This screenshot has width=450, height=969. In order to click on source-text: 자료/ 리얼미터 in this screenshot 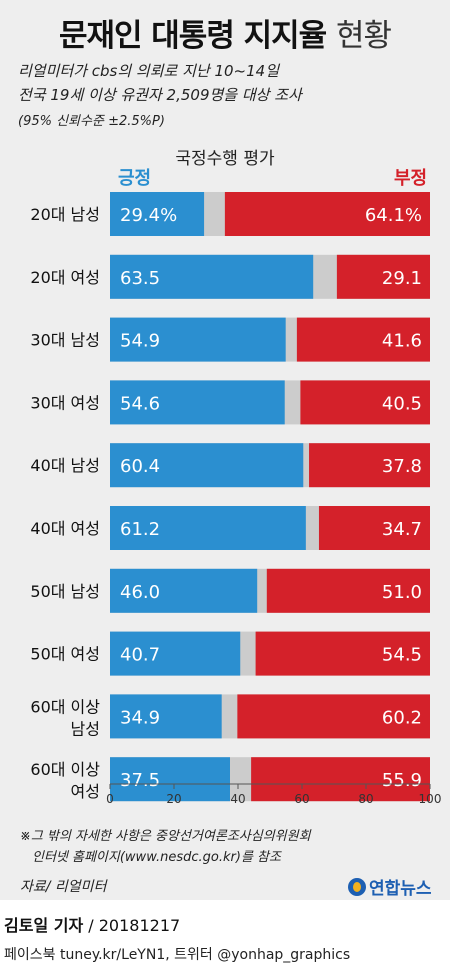, I will do `click(63, 887)`.